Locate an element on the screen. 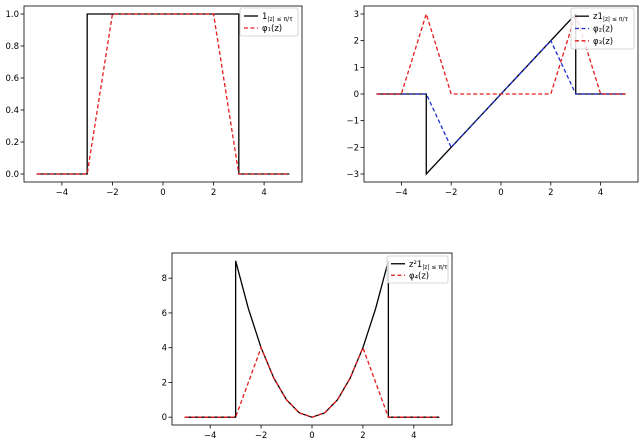 The image size is (640, 441). y-tick-label: 0.4 is located at coordinates (12, 111).